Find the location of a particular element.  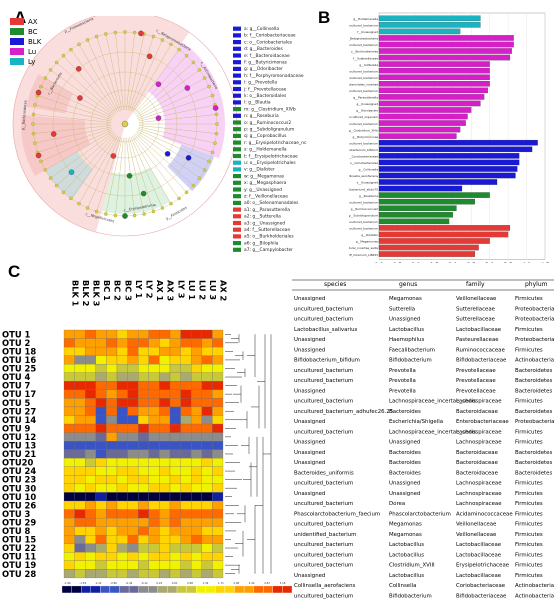

lda-tick-label: 1.0 is located at coordinates (416, 262).